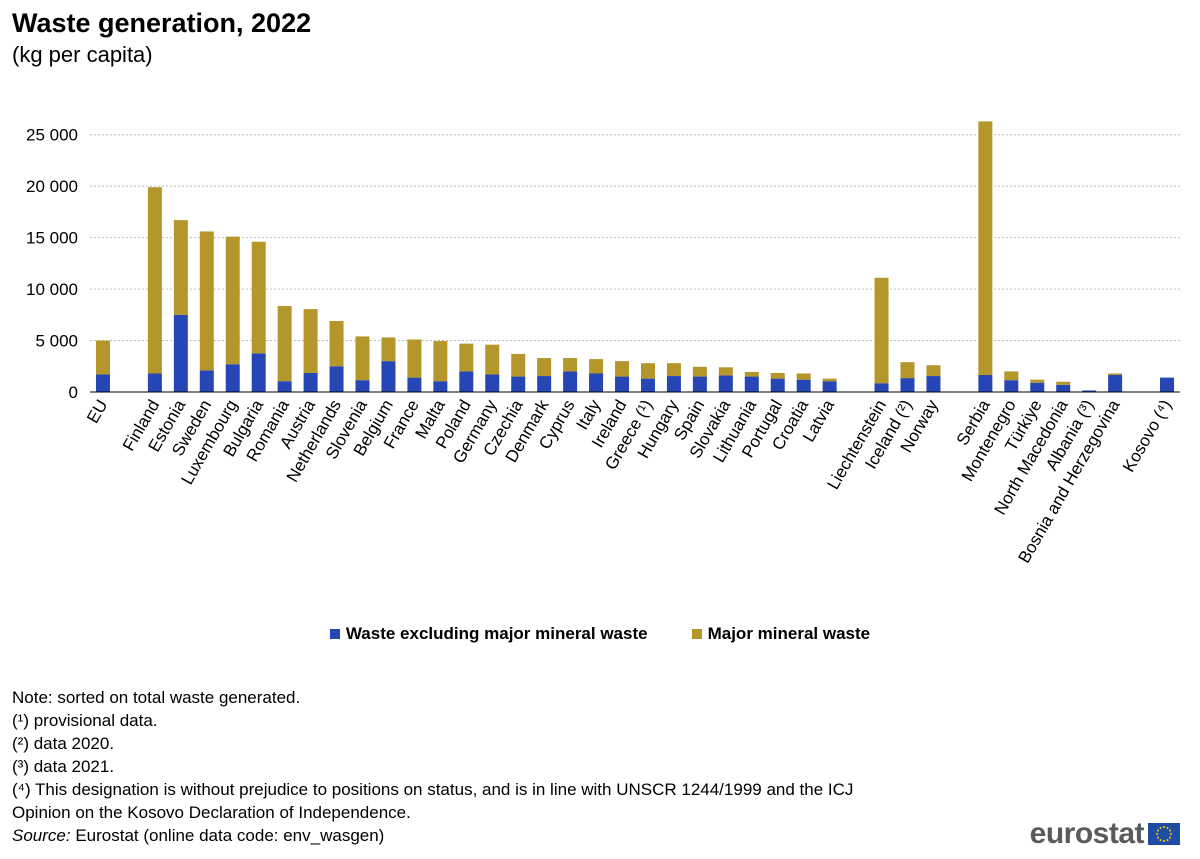  I want to click on legend-item-waste-excl: Waste excluding major mineral waste, so click(488, 634).